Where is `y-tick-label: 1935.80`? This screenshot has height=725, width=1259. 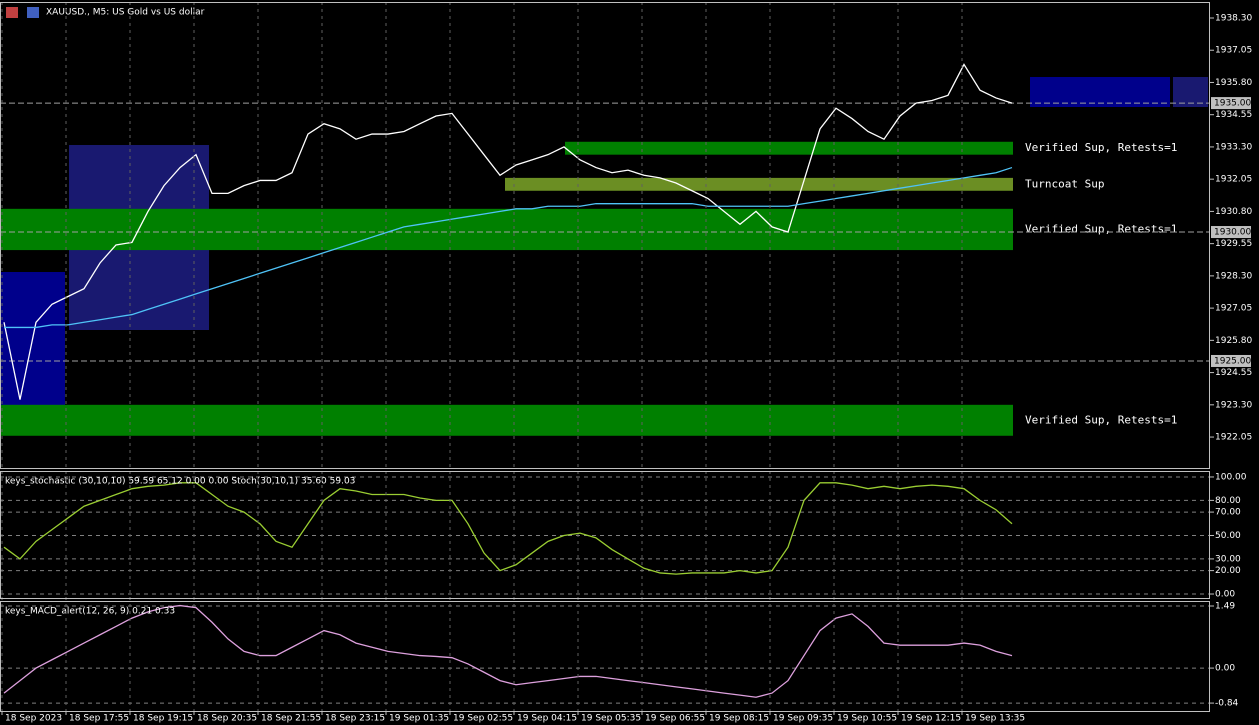
y-tick-label: 1935.80 is located at coordinates (1233, 83).